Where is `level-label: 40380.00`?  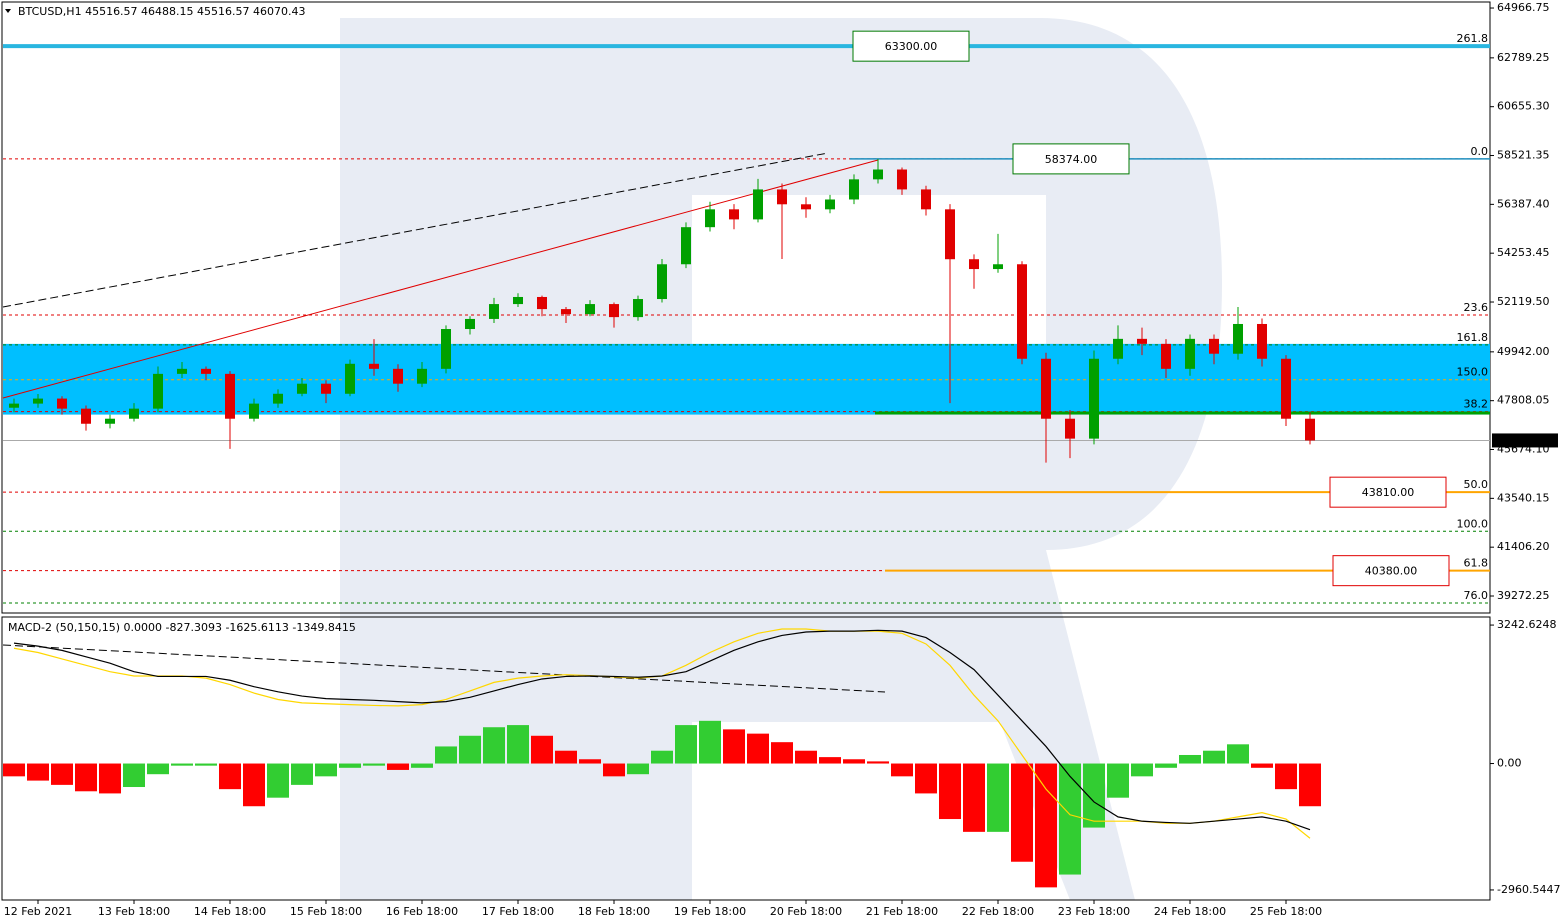
level-label: 40380.00 is located at coordinates (1391, 571).